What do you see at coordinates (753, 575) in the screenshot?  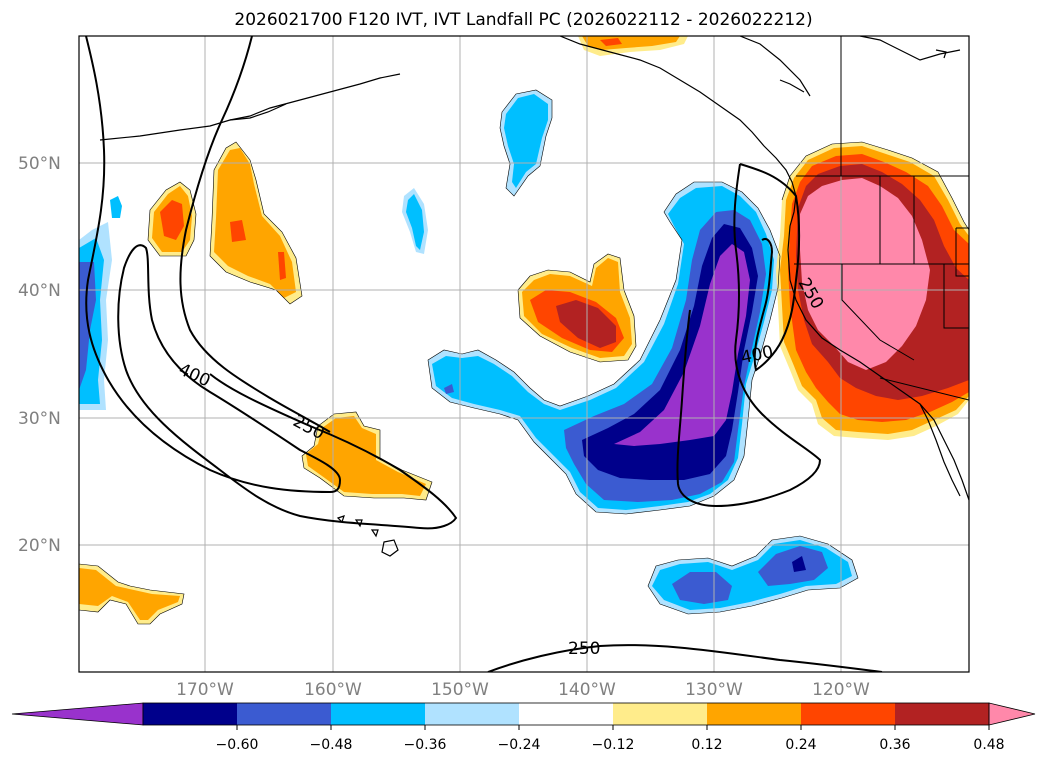 I see `anomaly-negative-southeast` at bounding box center [753, 575].